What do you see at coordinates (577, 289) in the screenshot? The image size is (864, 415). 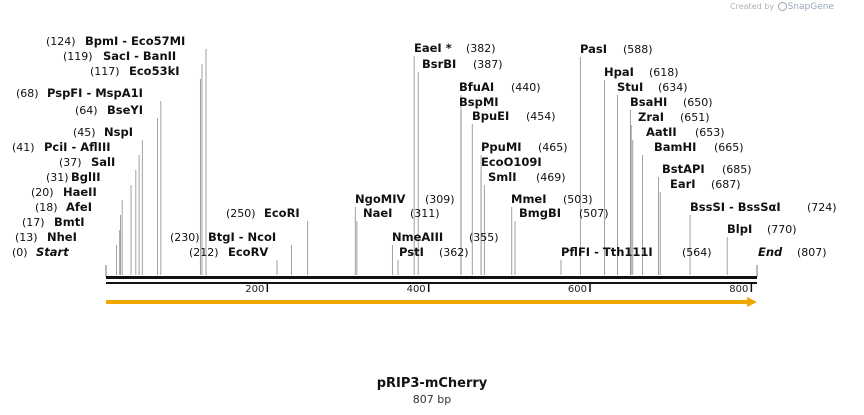 I see `ruler-label-600: 600` at bounding box center [577, 289].